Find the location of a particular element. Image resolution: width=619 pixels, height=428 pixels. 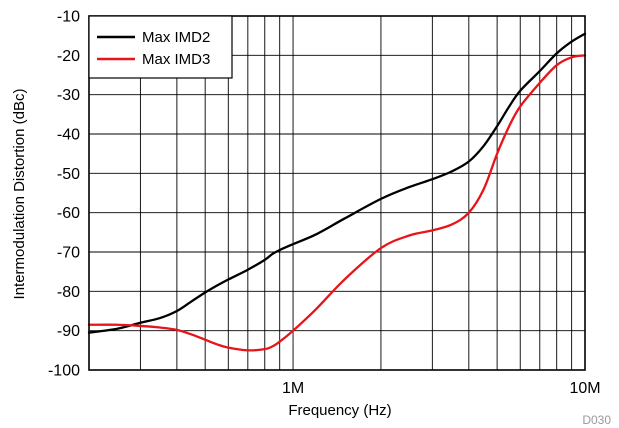

x-tick-label: 1M is located at coordinates (293, 388).